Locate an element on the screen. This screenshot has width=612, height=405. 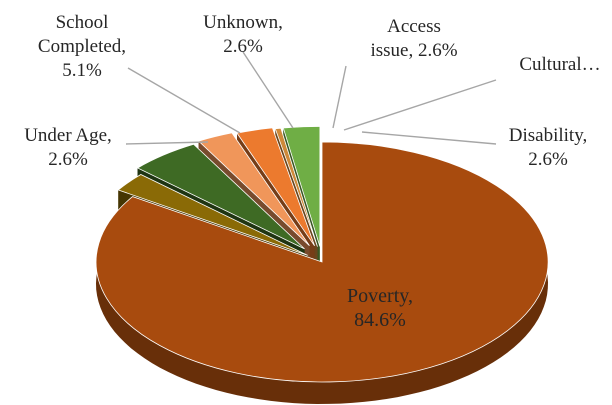
data-label-disability: Disability, 2.6% is located at coordinates (548, 147).